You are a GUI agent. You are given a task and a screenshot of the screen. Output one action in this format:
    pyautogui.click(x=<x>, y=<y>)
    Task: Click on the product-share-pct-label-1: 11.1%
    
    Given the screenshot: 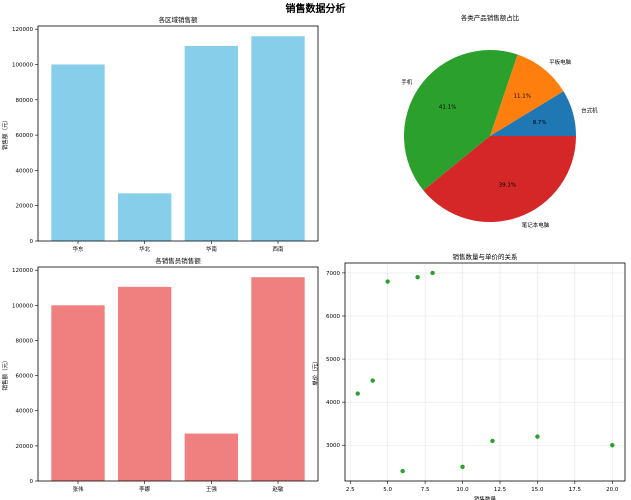 What is the action you would take?
    pyautogui.click(x=522, y=97)
    